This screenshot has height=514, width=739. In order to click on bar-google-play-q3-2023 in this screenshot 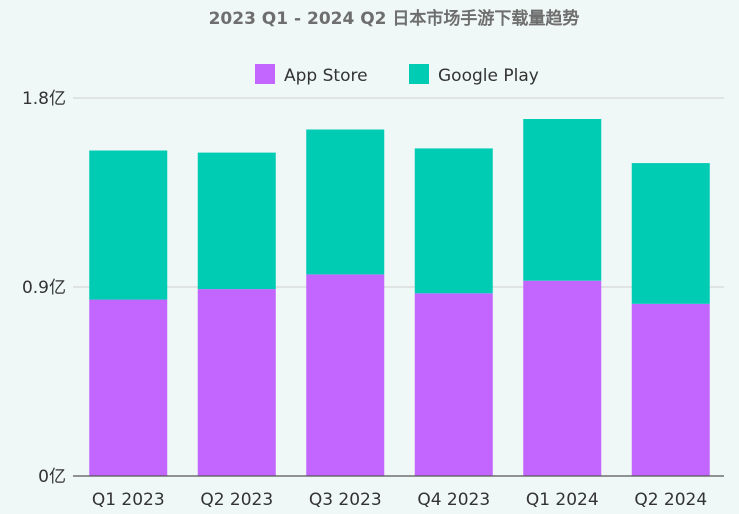, I will do `click(345, 202)`.